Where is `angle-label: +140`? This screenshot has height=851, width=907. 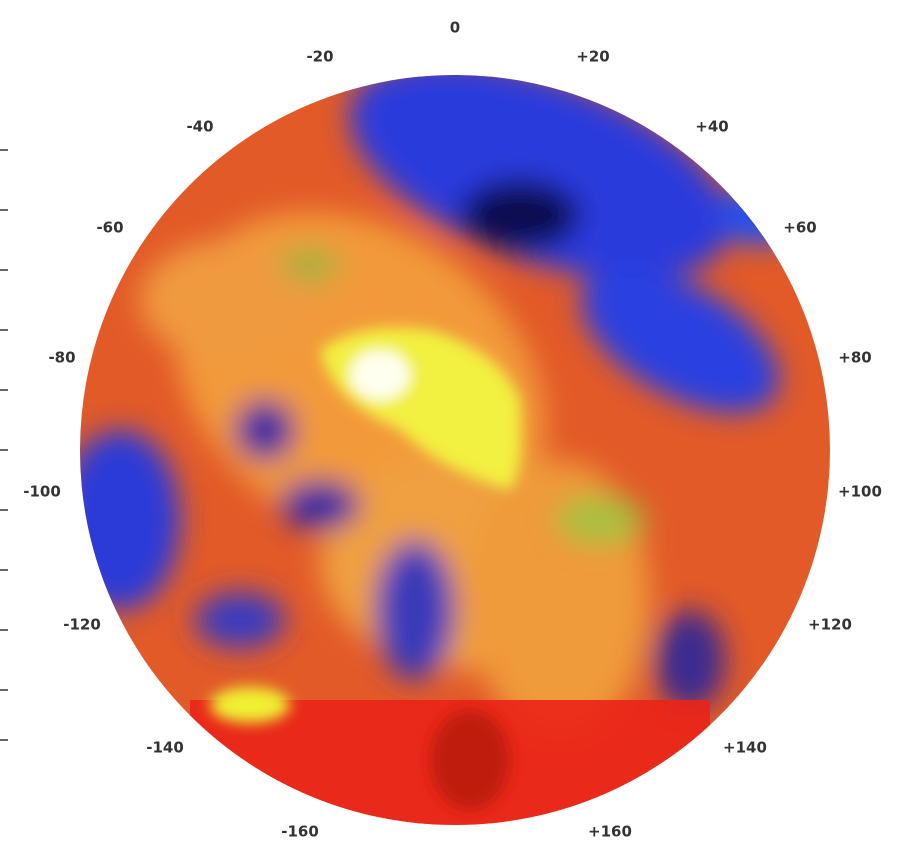
angle-label: +140 is located at coordinates (745, 748).